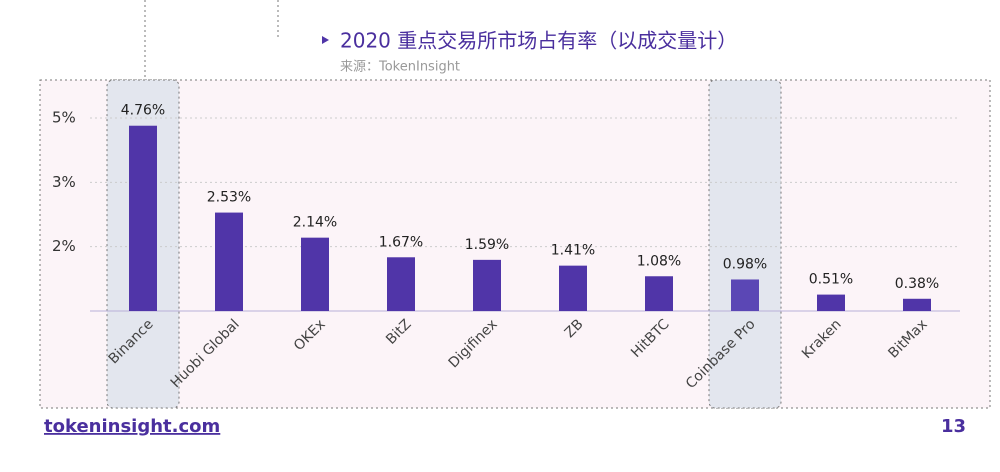 The height and width of the screenshot is (472, 1000). What do you see at coordinates (487, 245) in the screenshot?
I see `value-label: 1.59%` at bounding box center [487, 245].